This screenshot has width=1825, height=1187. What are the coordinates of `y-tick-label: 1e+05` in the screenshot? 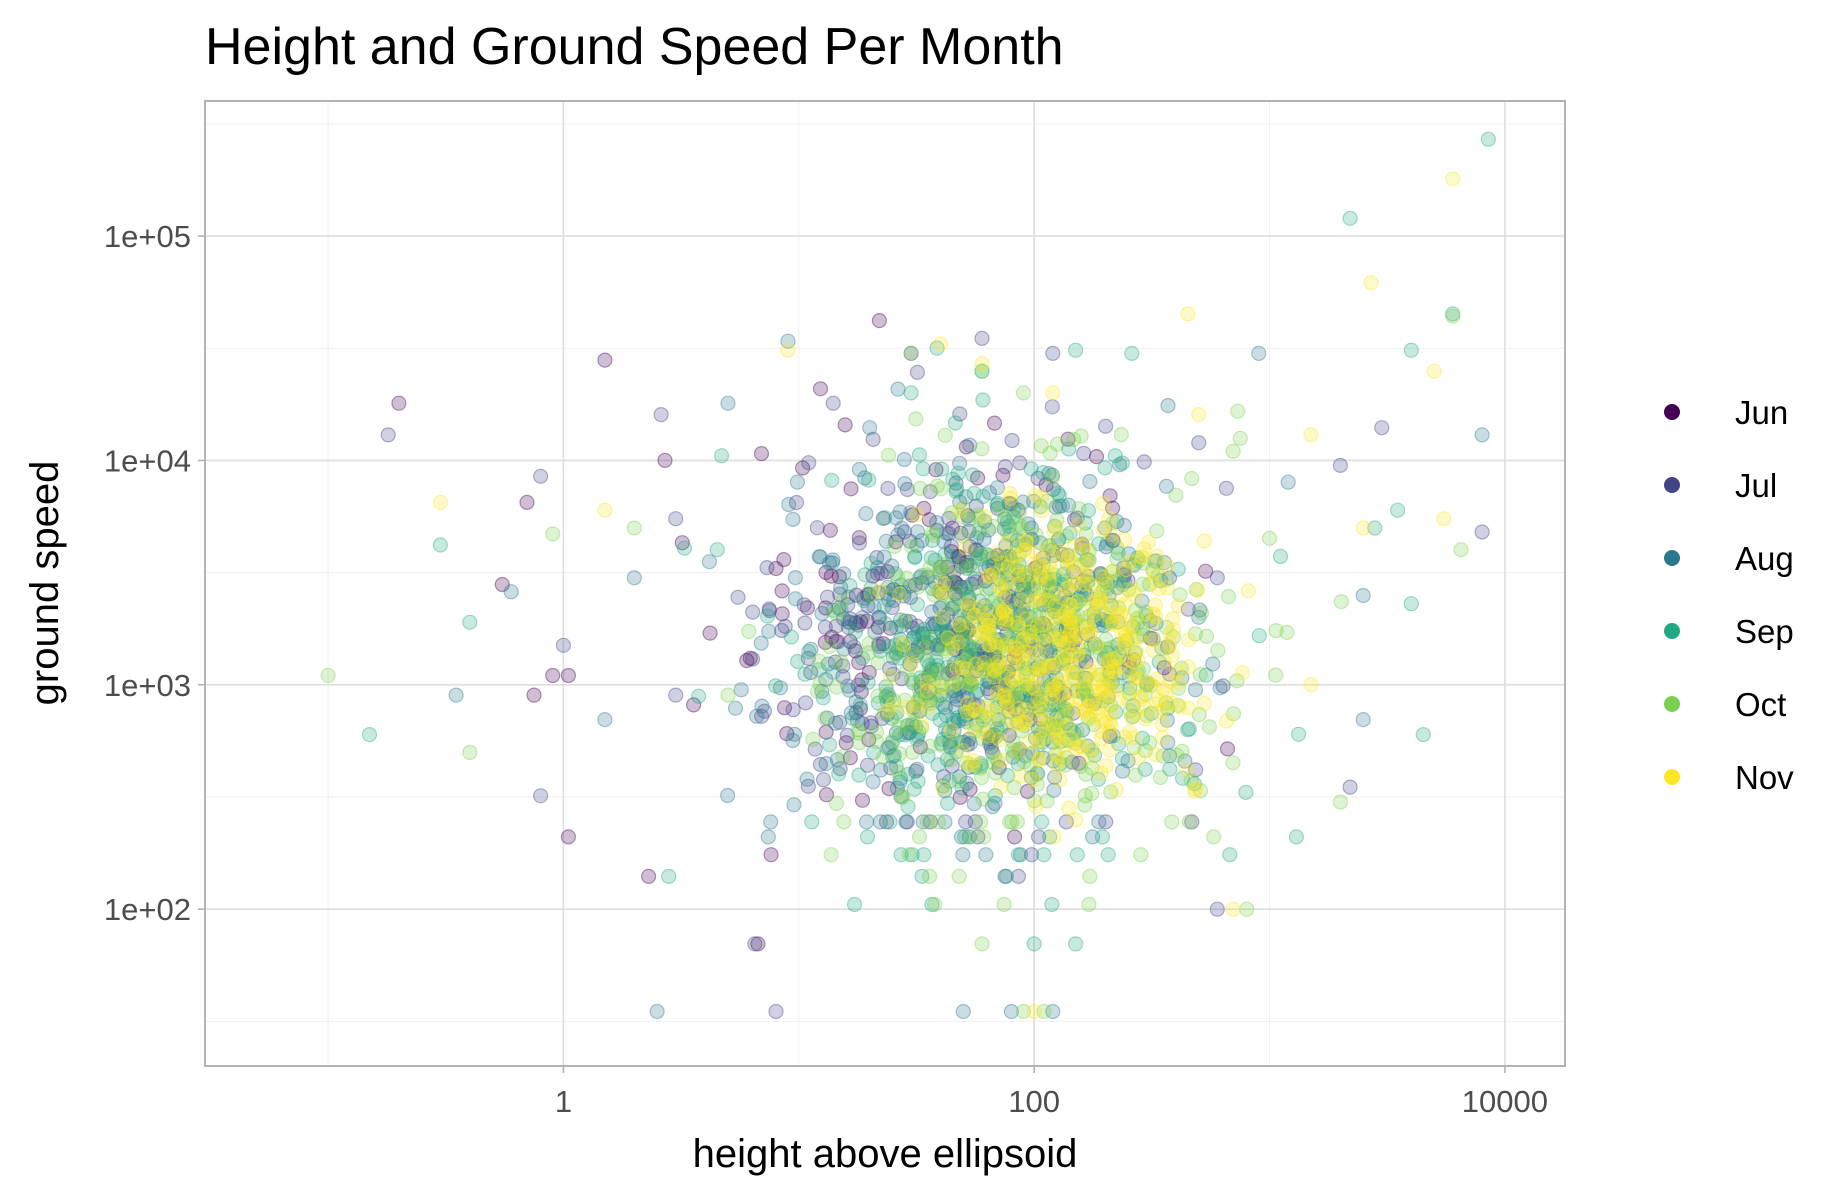 It's located at (147, 236).